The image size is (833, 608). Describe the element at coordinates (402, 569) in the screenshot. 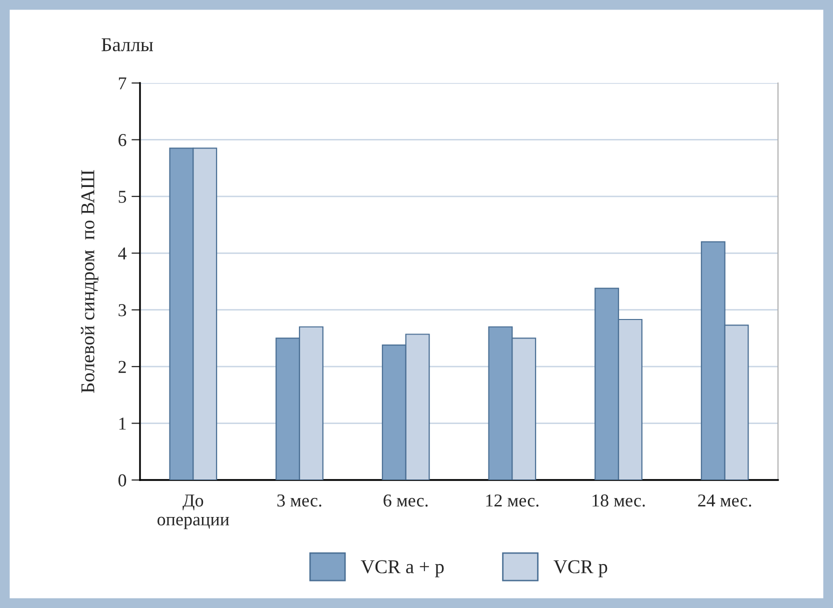

I see `legend-label: VCR a + p` at that location.